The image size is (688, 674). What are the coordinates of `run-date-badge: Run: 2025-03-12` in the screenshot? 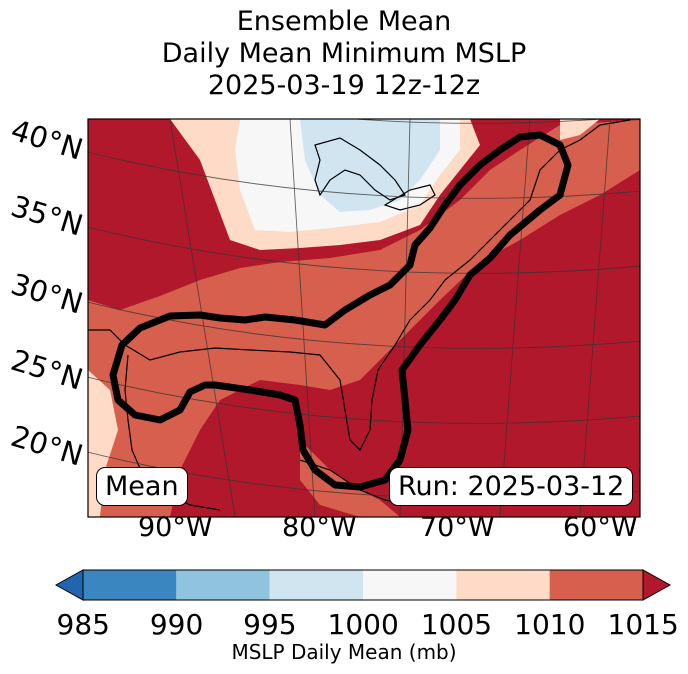 It's located at (511, 486).